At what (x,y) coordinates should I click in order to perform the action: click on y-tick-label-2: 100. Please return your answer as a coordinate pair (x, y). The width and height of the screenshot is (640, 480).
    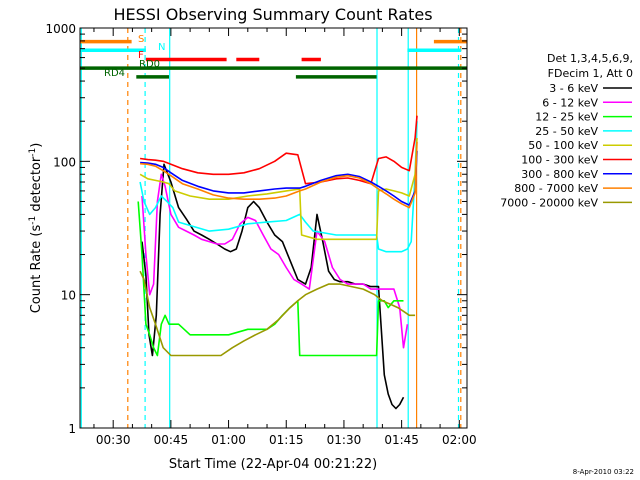
    Looking at the image, I should click on (64, 162).